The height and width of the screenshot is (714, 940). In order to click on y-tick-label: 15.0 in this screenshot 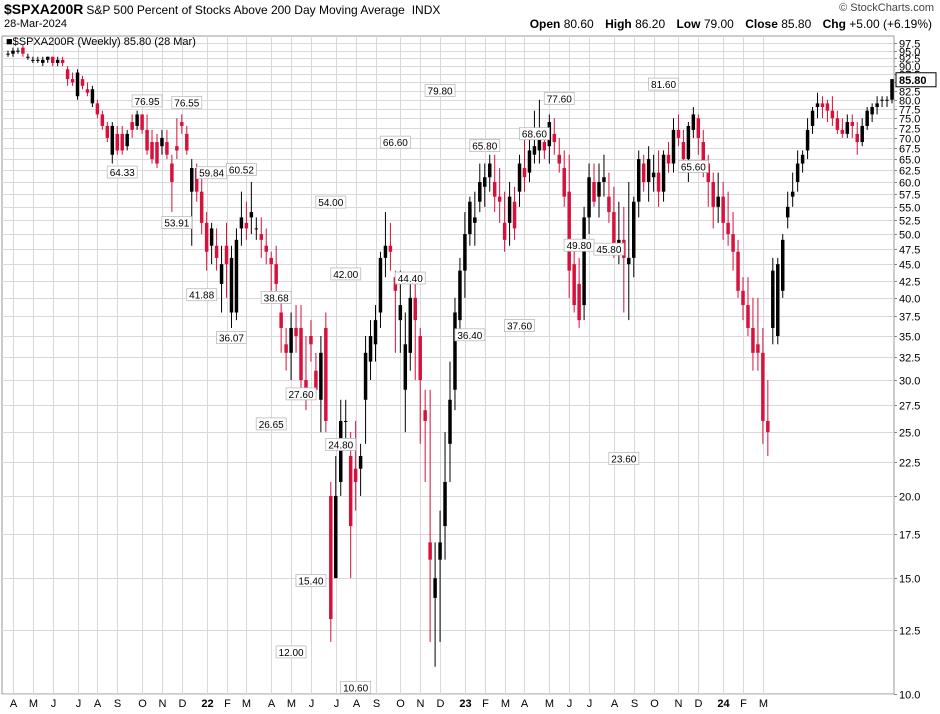, I will do `click(909, 580)`.